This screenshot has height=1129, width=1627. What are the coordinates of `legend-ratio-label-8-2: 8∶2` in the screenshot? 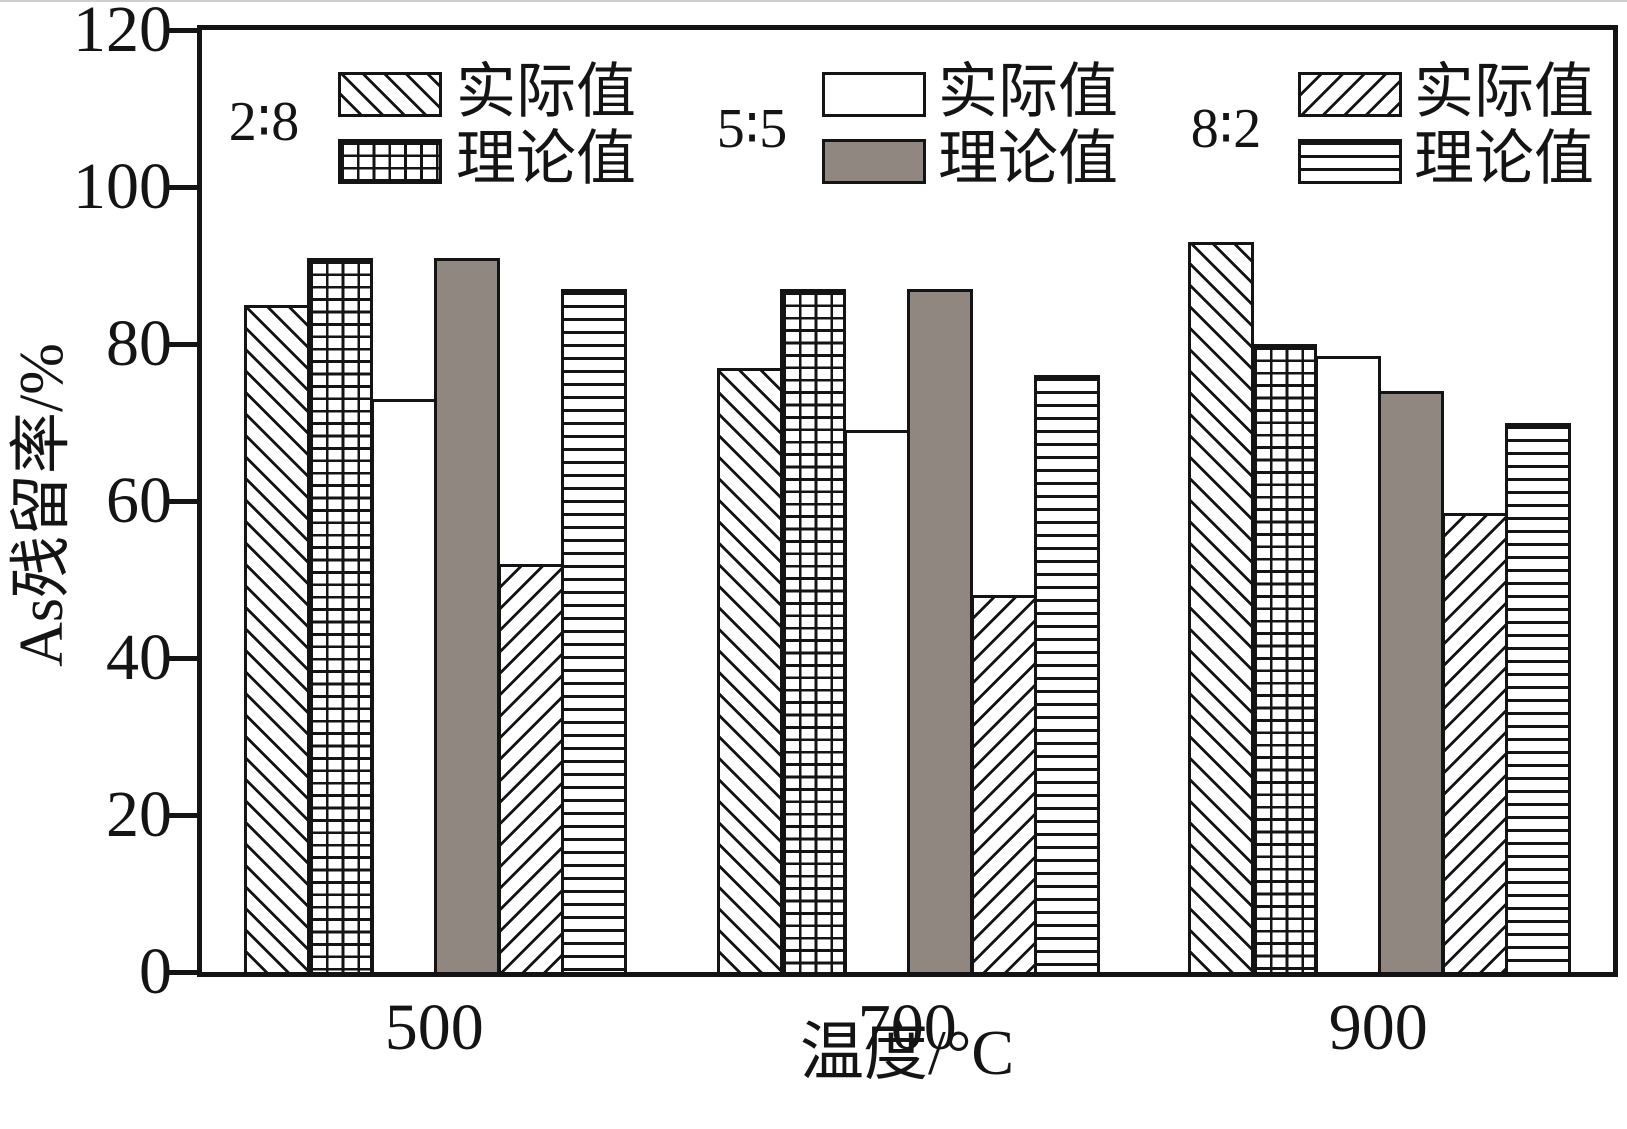 It's located at (1226, 129).